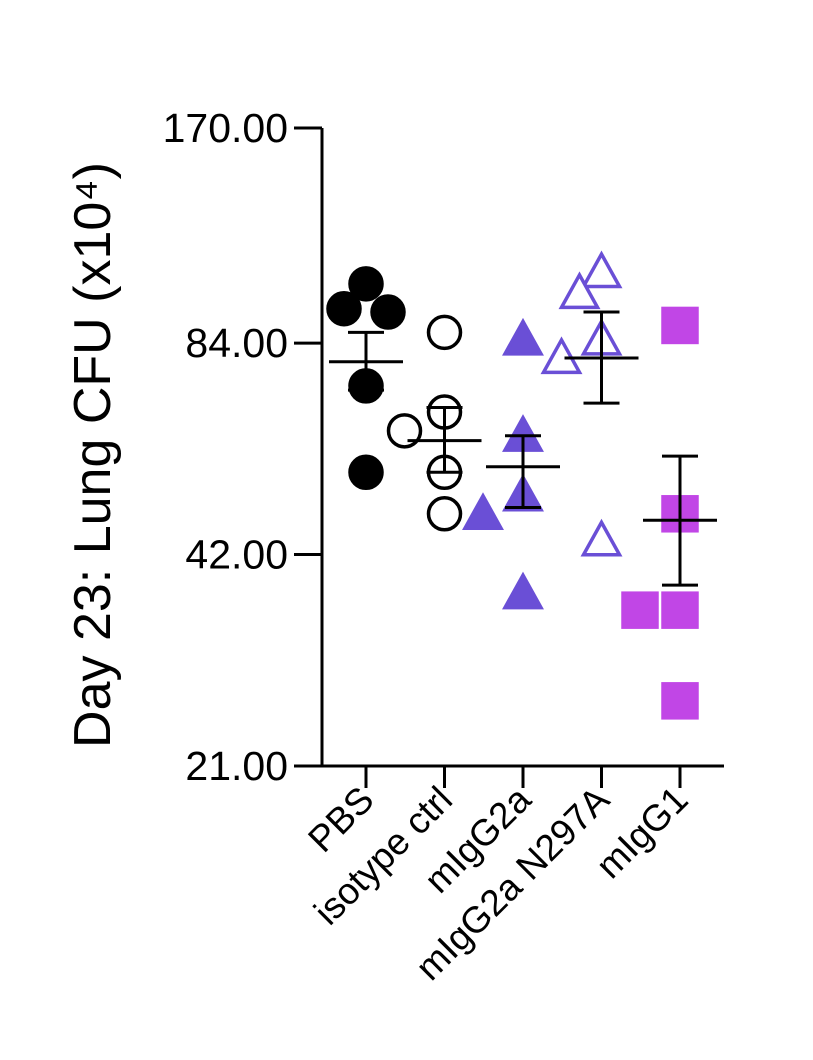 The height and width of the screenshot is (1060, 813). I want to click on y-tick-label: 170.00, so click(225, 128).